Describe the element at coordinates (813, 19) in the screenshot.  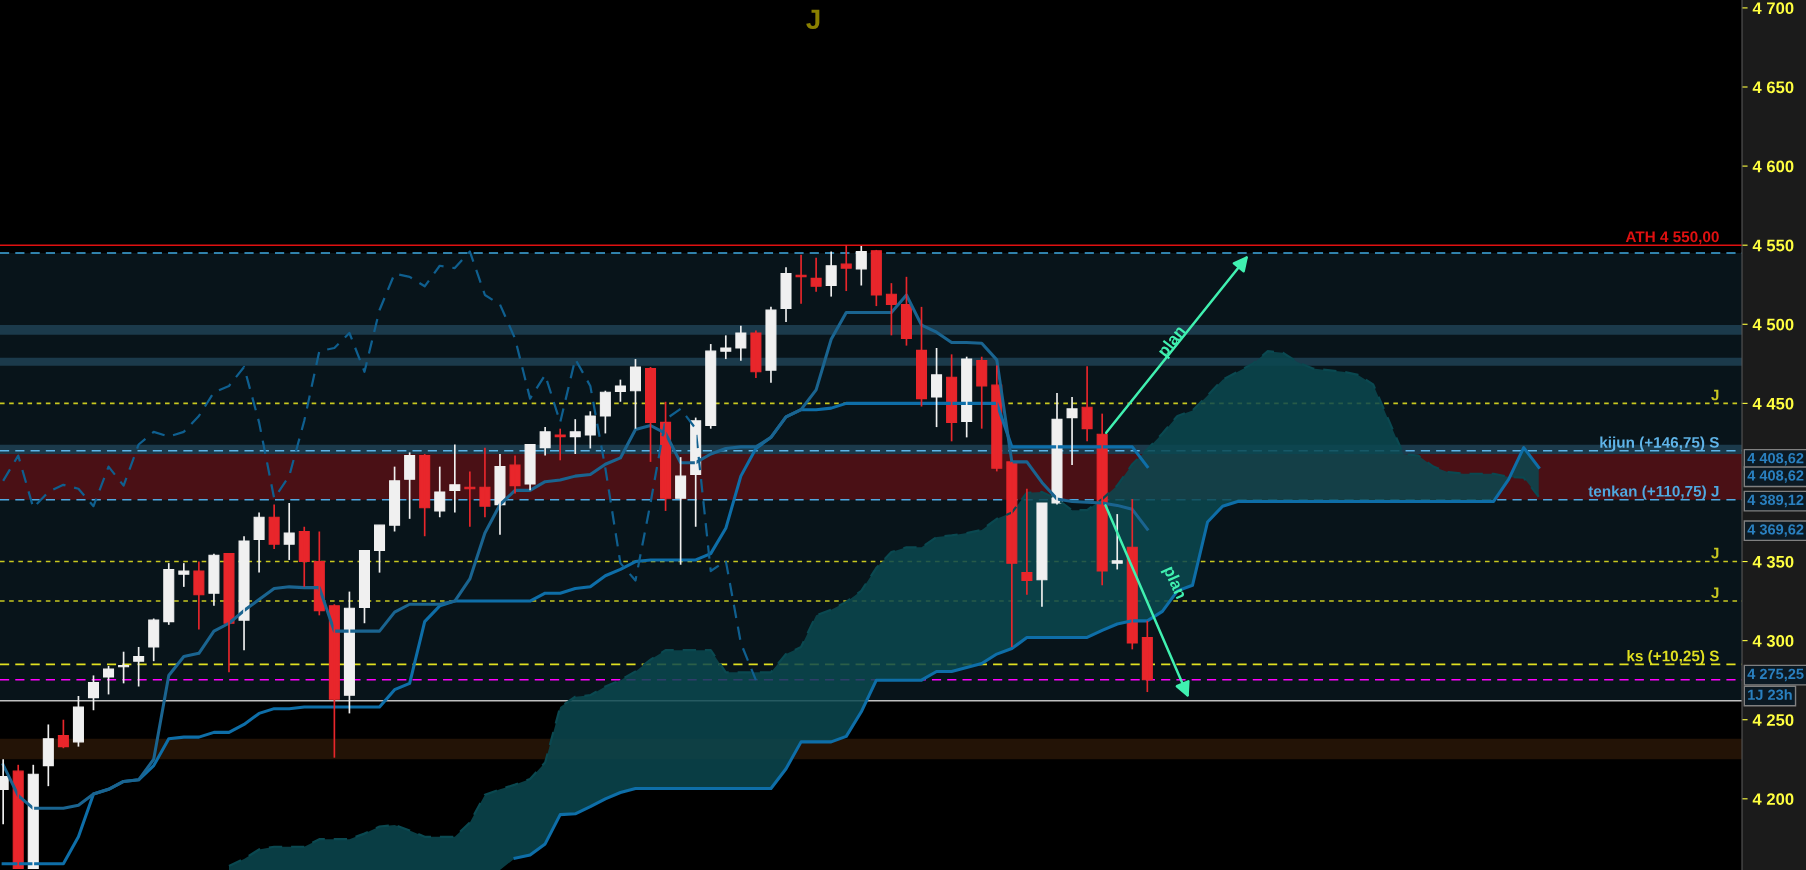
I see `chart-title: J` at that location.